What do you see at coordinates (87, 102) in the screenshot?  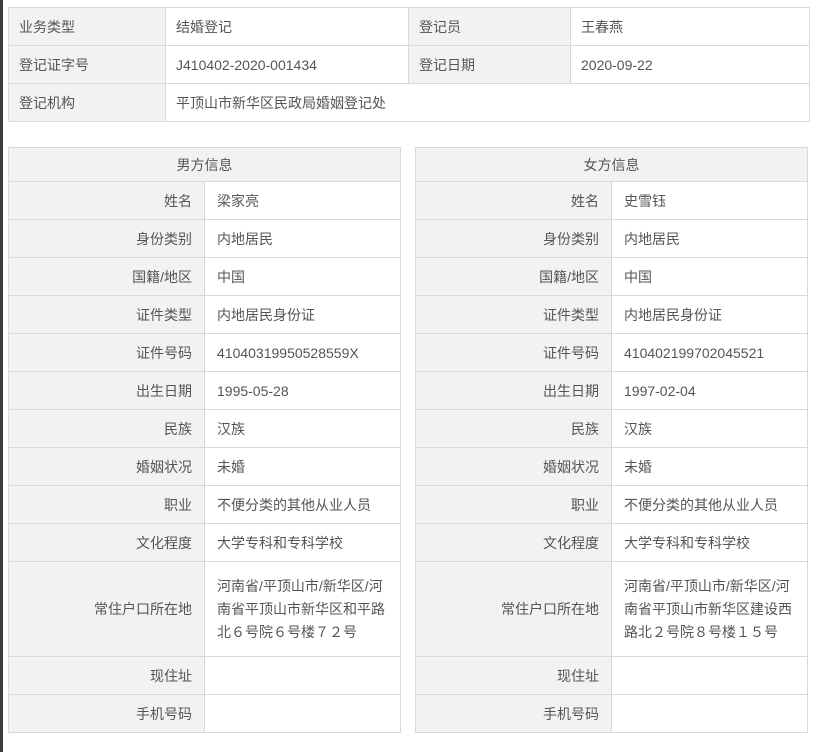 I see `registration-office-label: 登记机构` at bounding box center [87, 102].